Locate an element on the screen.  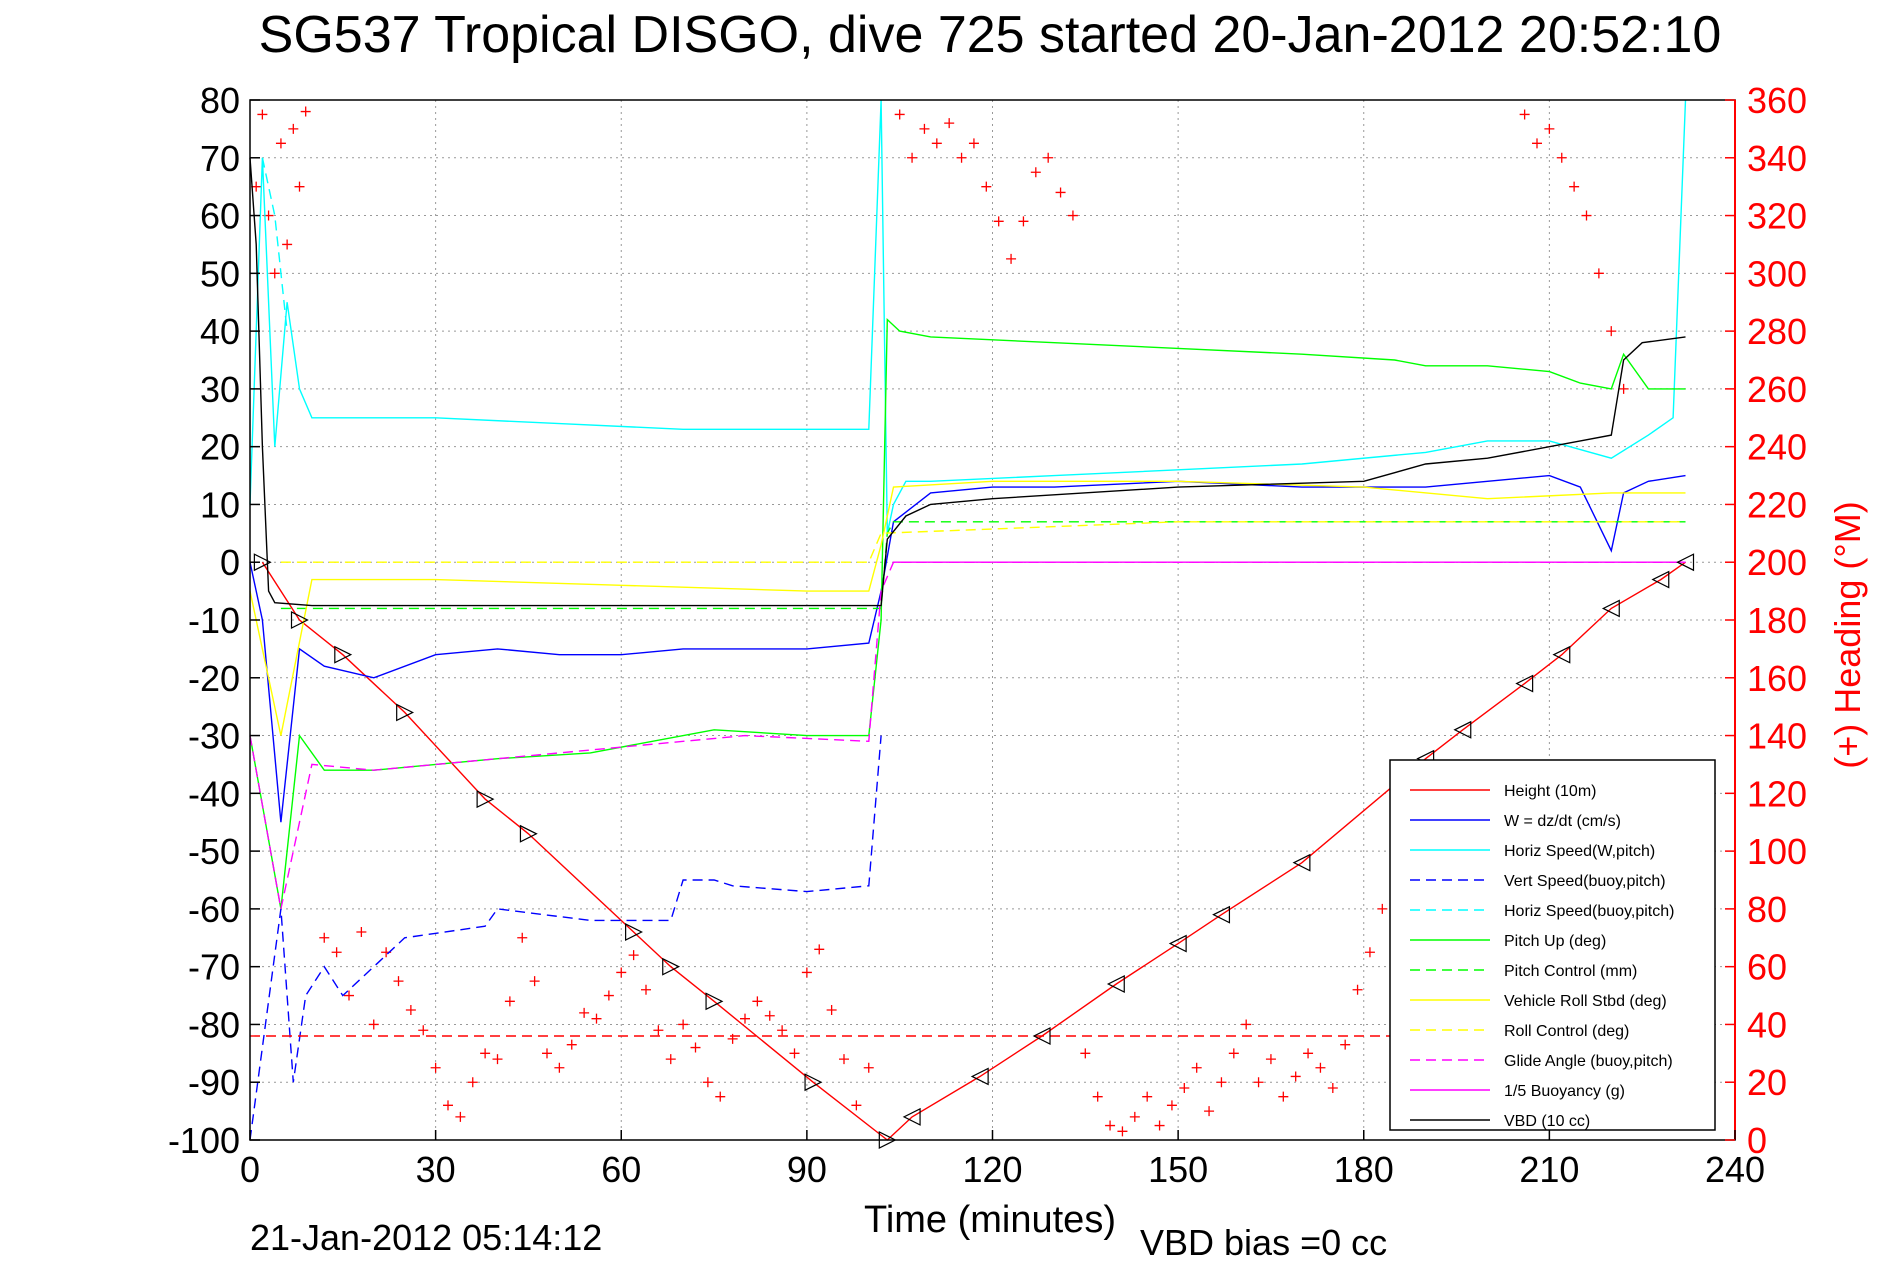
y-tick-label: 0 is located at coordinates (230, 562).